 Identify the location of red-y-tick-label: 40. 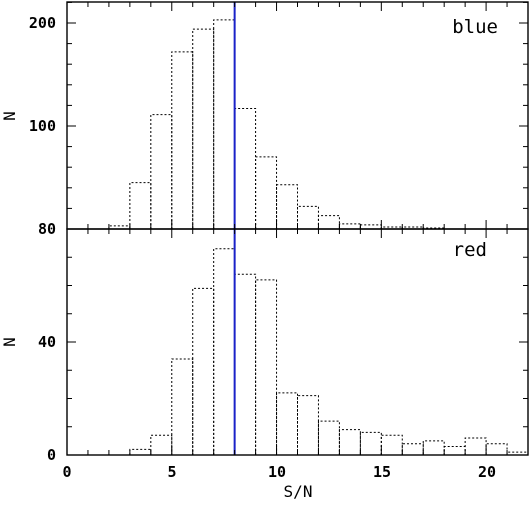
(47, 342).